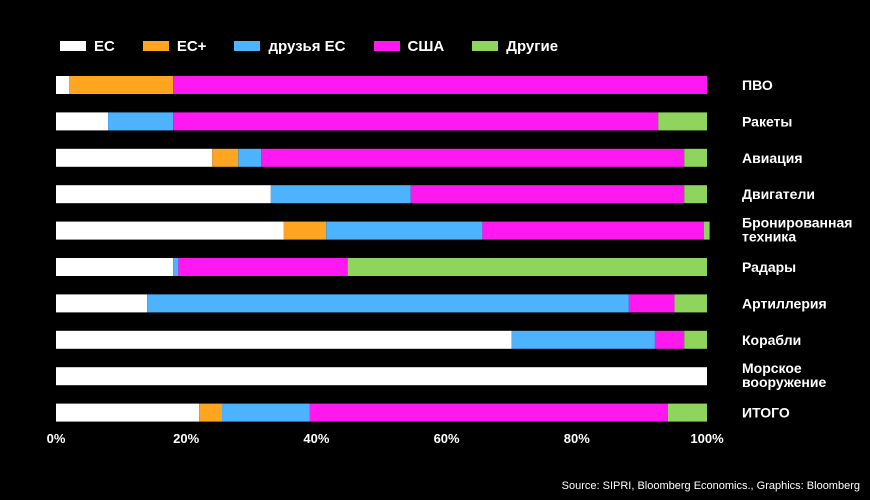 The image size is (870, 500). I want to click on legend-label: Другие, so click(532, 46).